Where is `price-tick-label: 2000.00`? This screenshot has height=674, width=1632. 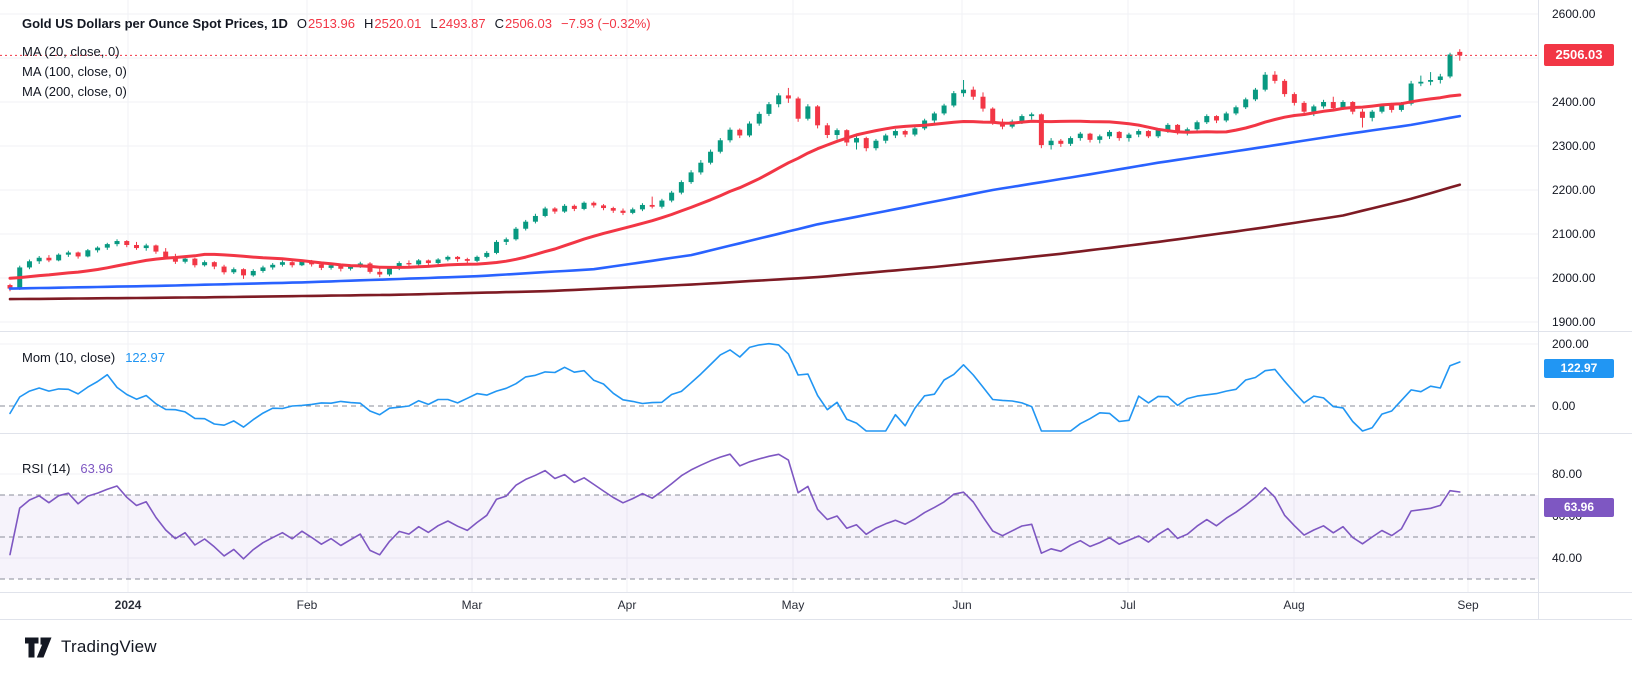 price-tick-label: 2000.00 is located at coordinates (1574, 278).